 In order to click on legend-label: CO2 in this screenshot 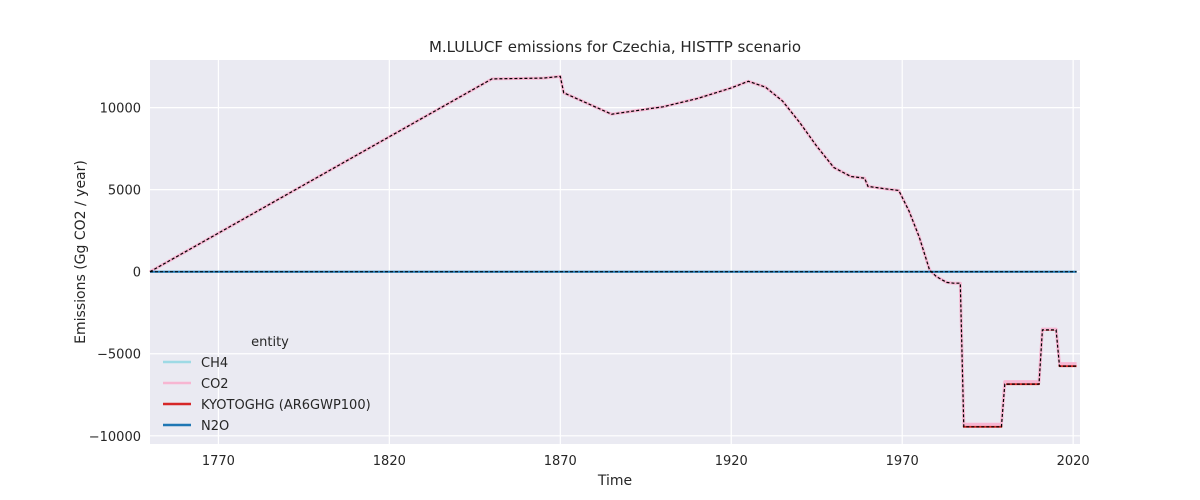, I will do `click(215, 384)`.